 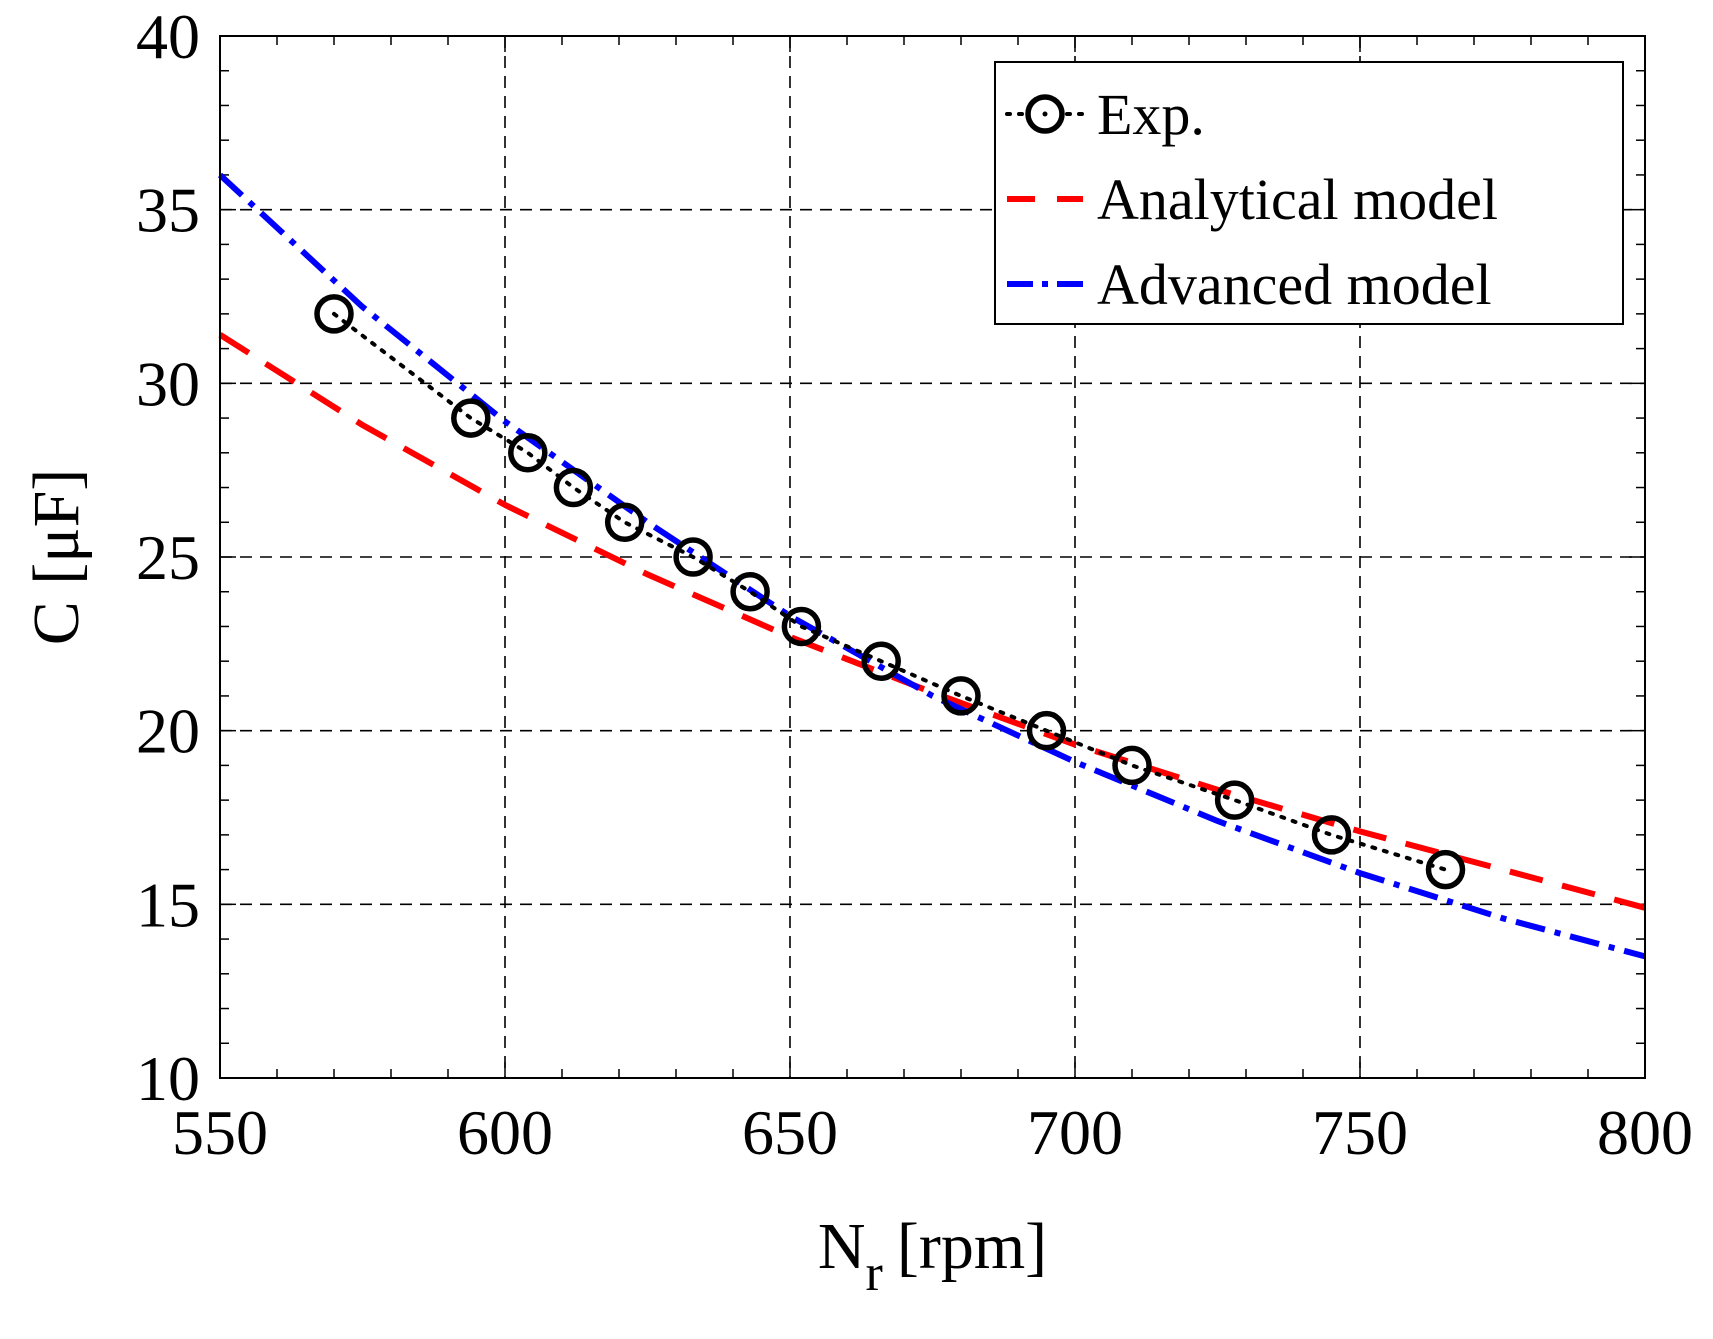 What do you see at coordinates (220, 1132) in the screenshot?
I see `x-tick-label: 550` at bounding box center [220, 1132].